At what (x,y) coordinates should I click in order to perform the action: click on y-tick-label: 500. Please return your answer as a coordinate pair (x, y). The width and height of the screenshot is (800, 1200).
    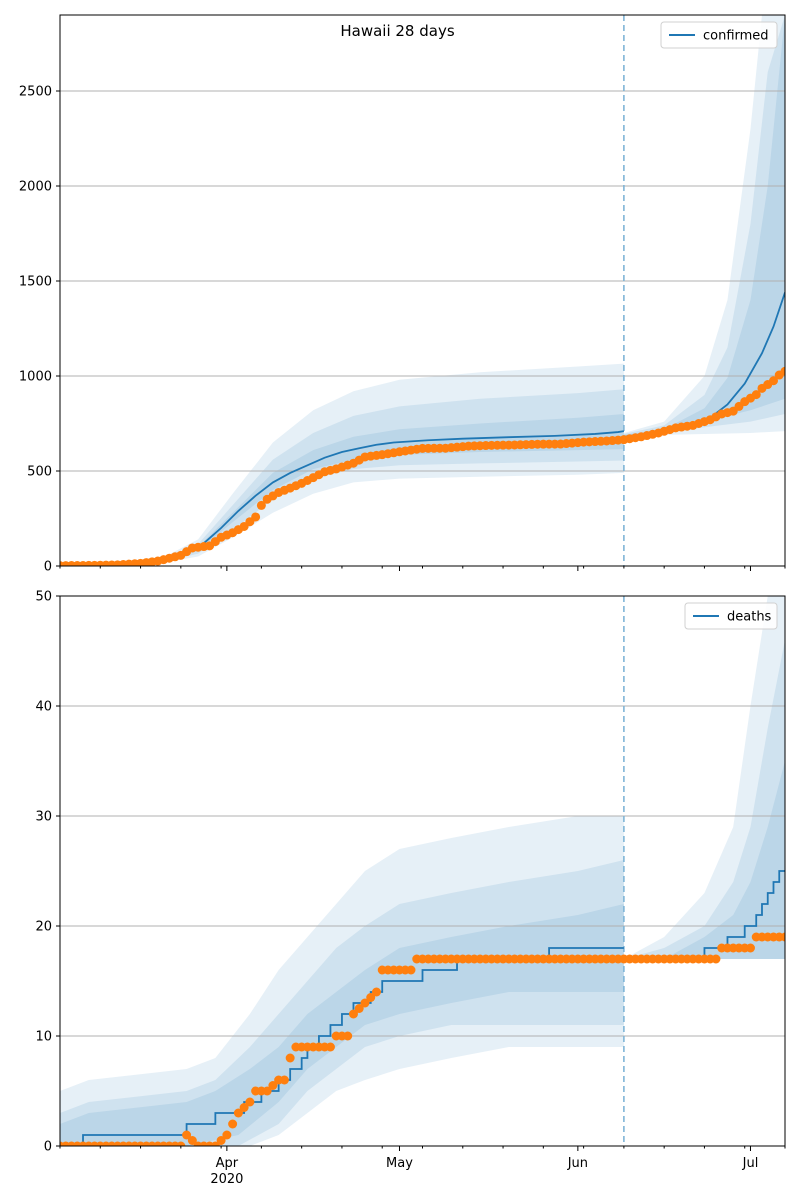
    Looking at the image, I should click on (39, 472).